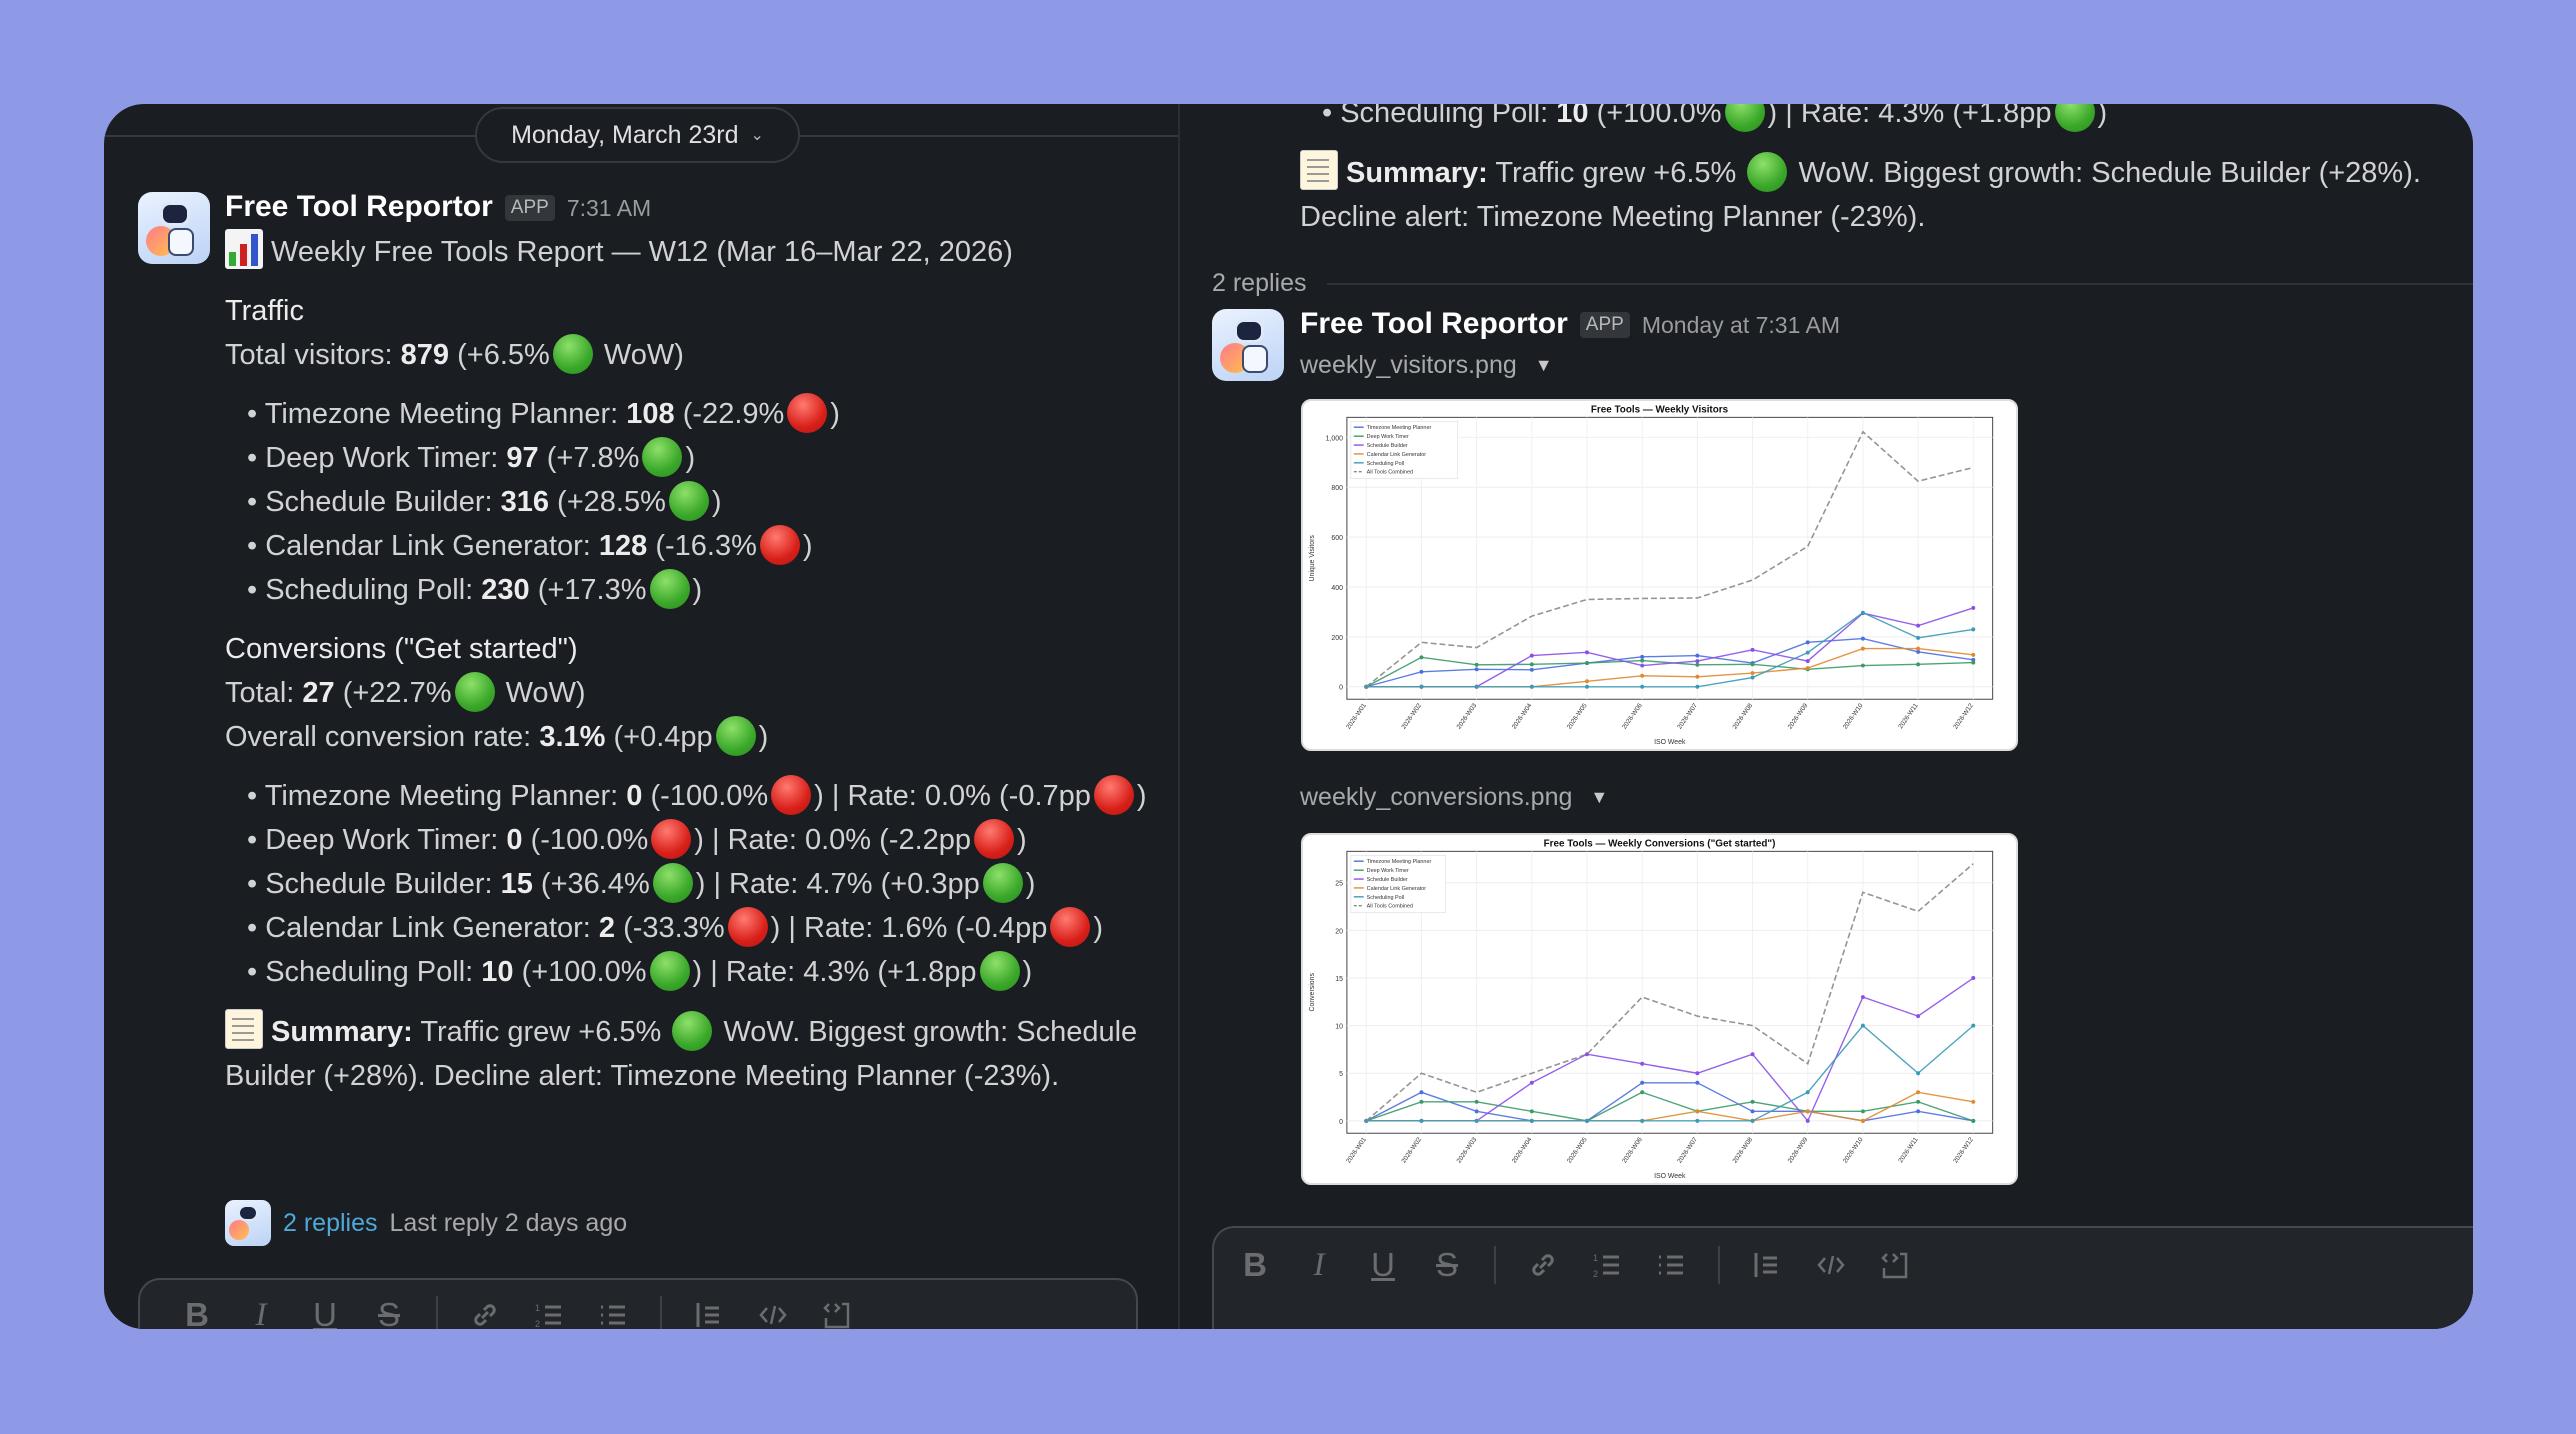  What do you see at coordinates (426, 1223) in the screenshot?
I see `thread-replies: 2 replies Last reply 2 days ago` at bounding box center [426, 1223].